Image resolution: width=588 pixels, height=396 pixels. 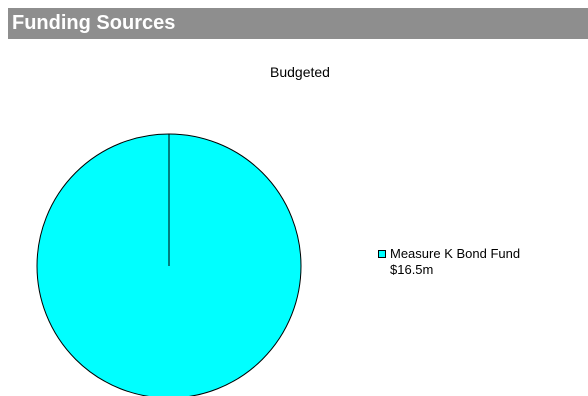 I want to click on legend-label: Measure K Bond Fund, so click(x=455, y=253).